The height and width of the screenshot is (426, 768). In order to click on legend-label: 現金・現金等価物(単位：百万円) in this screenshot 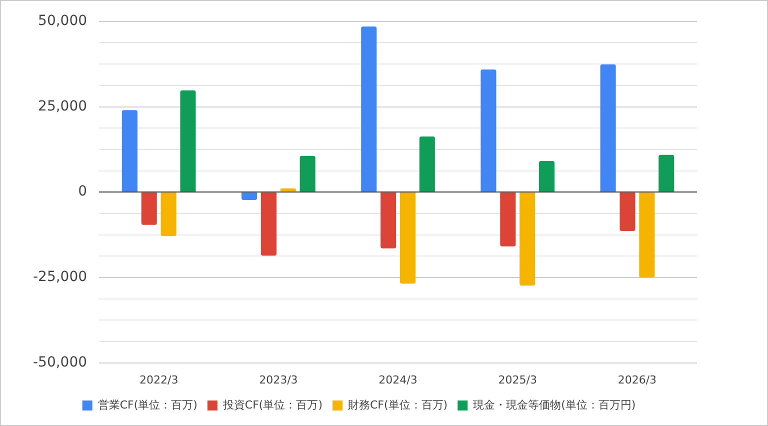, I will do `click(554, 405)`.